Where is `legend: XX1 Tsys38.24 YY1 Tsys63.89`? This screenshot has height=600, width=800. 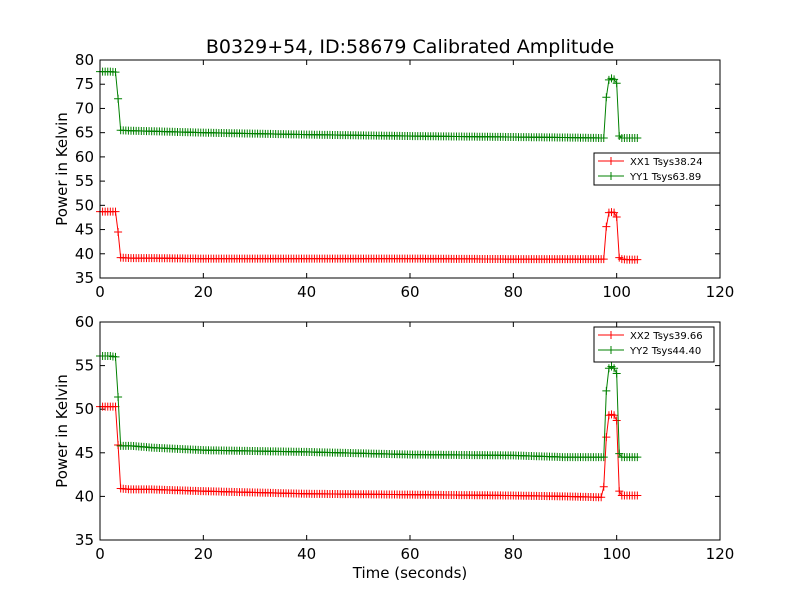
legend: XX1 Tsys38.24 YY1 Tsys63.89 is located at coordinates (657, 169).